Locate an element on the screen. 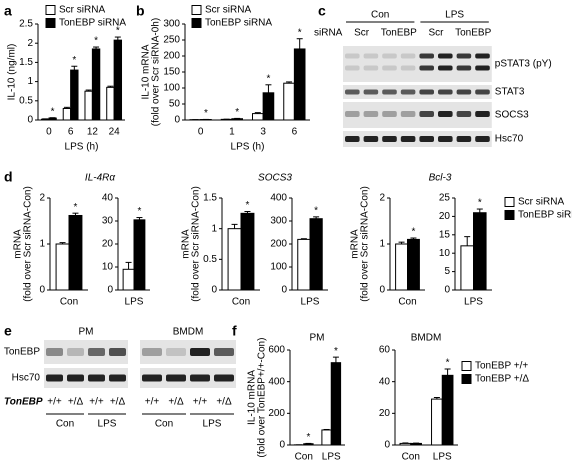 This screenshot has height=463, width=572. y-tick-label: 30 is located at coordinates (108, 221).